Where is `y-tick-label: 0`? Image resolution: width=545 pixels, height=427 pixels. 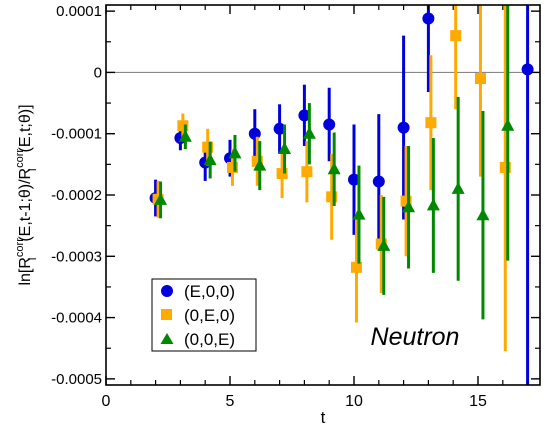 y-tick-label: 0 is located at coordinates (98, 72).